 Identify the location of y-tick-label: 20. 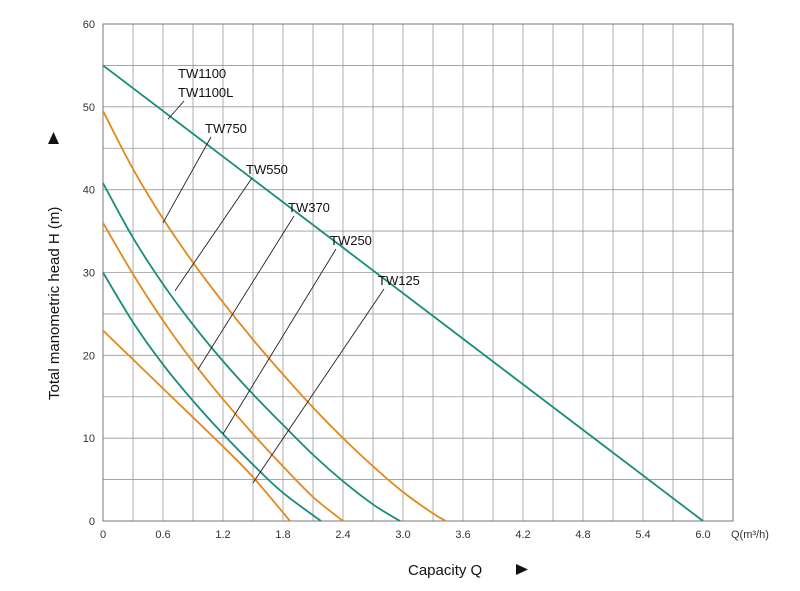
(89, 356).